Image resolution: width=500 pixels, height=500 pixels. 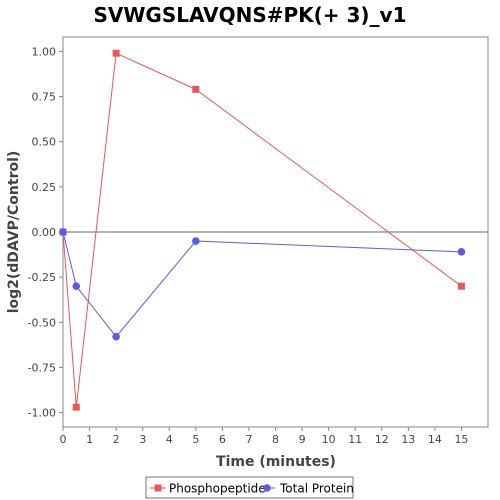 I want to click on y-tick-label: -0.50, so click(x=42, y=322).